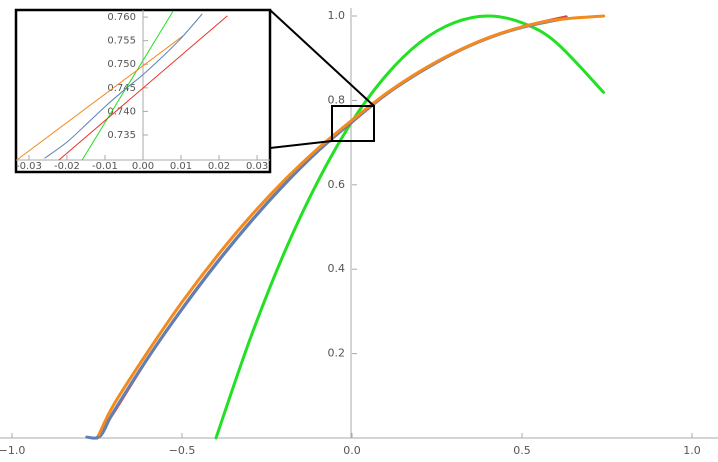 Image resolution: width=718 pixels, height=462 pixels. Describe the element at coordinates (121, 135) in the screenshot. I see `y-tick-label: 0.735` at that location.